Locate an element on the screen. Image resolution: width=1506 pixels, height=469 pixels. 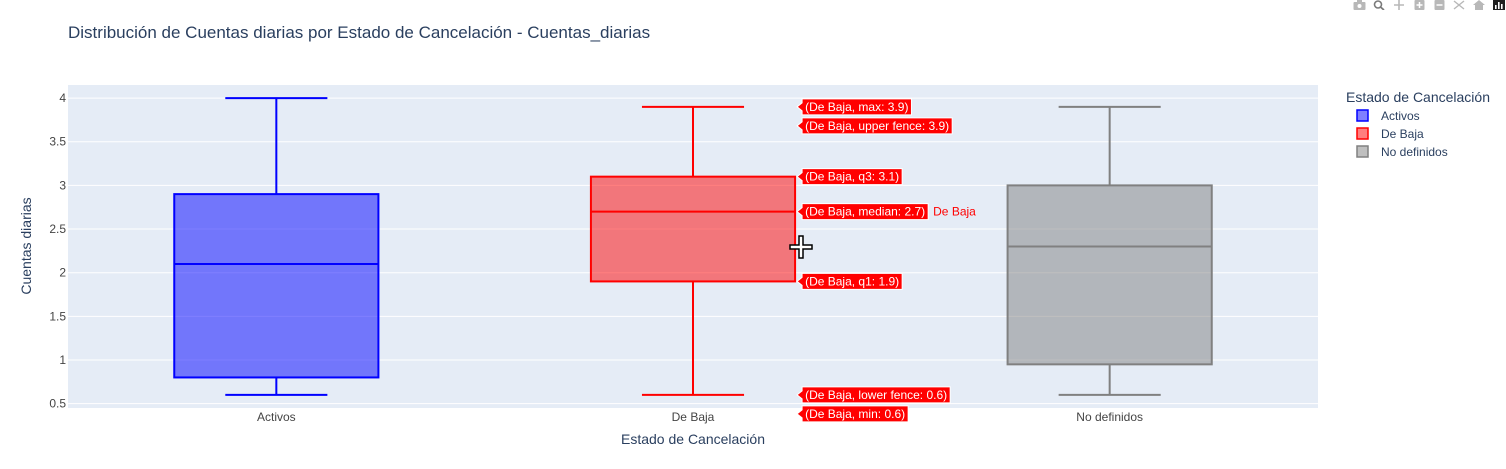
hover-label: (De Baja, q3: 3.1) is located at coordinates (849, 177).